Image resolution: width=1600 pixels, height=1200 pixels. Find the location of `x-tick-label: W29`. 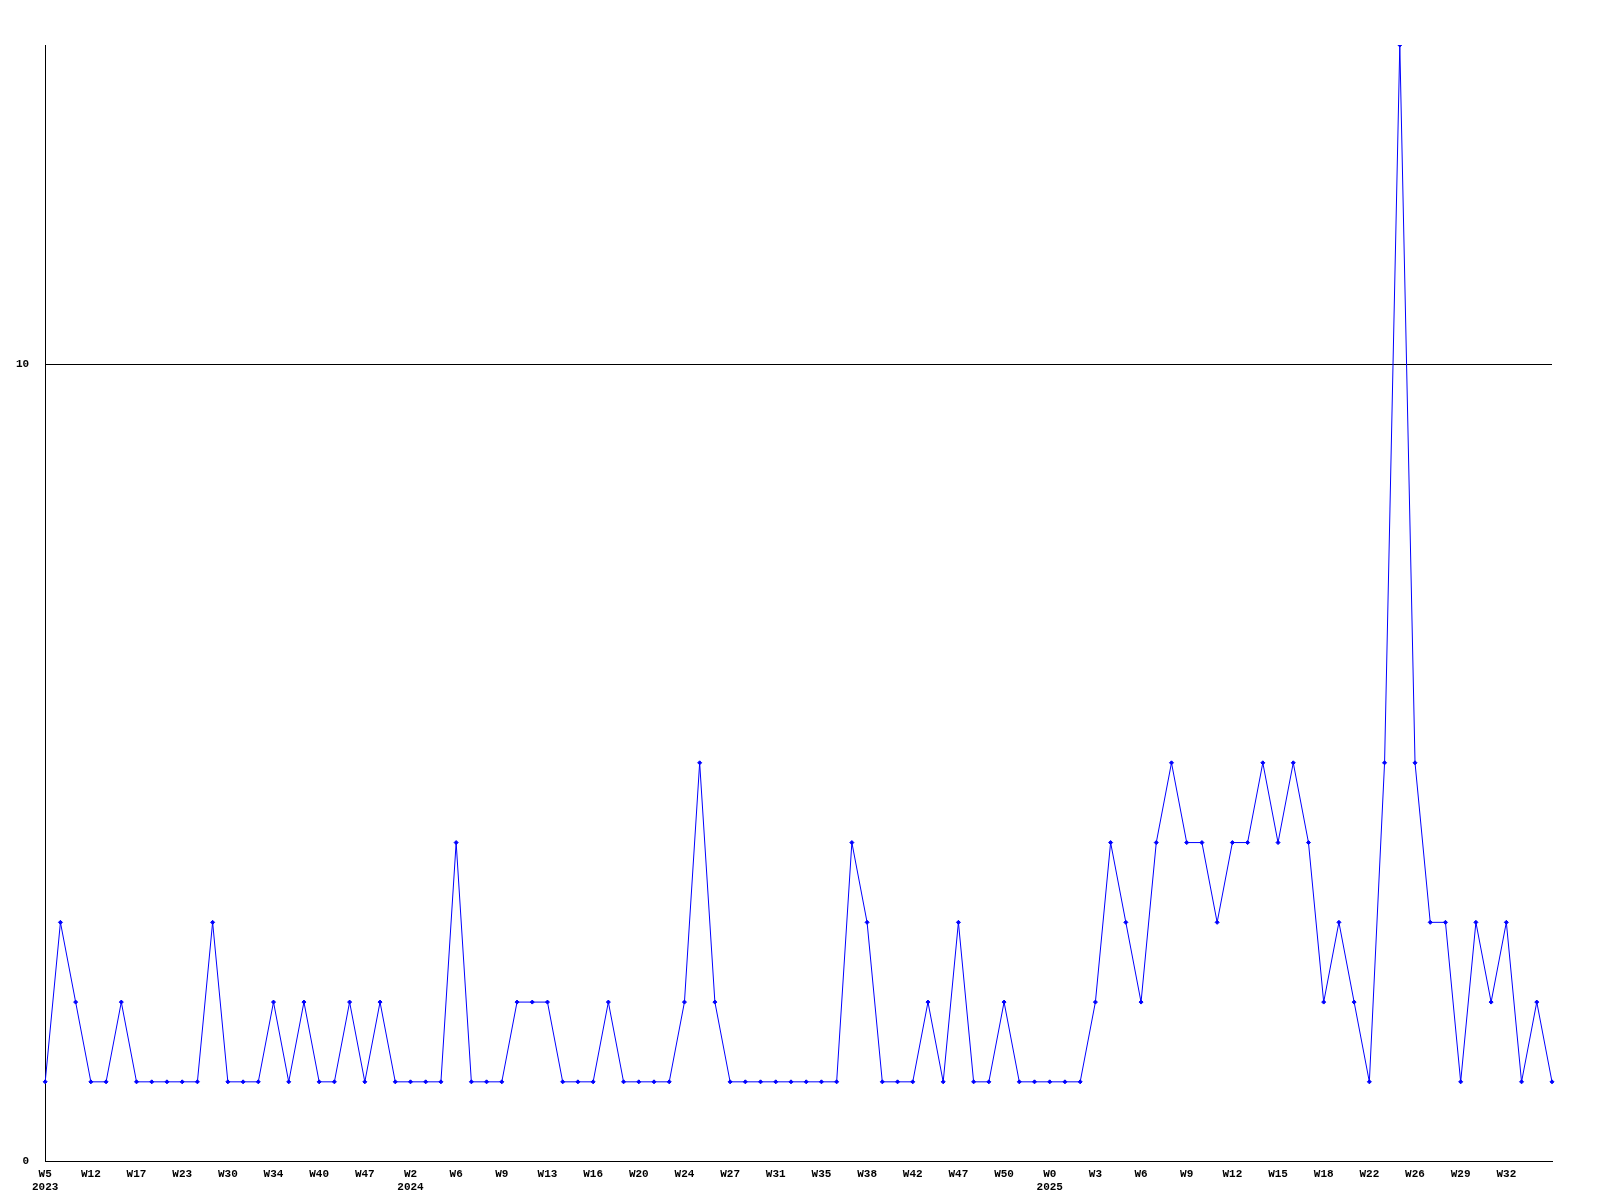

x-tick-label: W29 is located at coordinates (1460, 1173).